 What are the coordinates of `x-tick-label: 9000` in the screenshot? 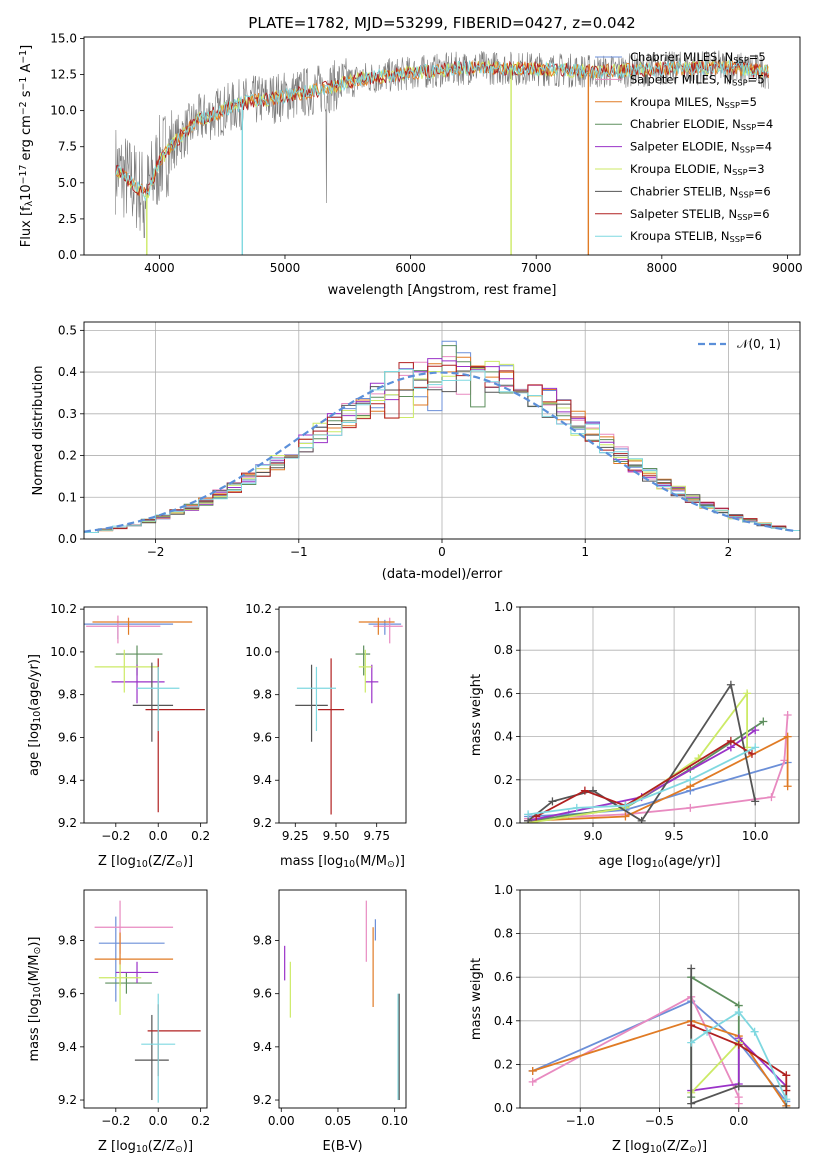 It's located at (787, 268).